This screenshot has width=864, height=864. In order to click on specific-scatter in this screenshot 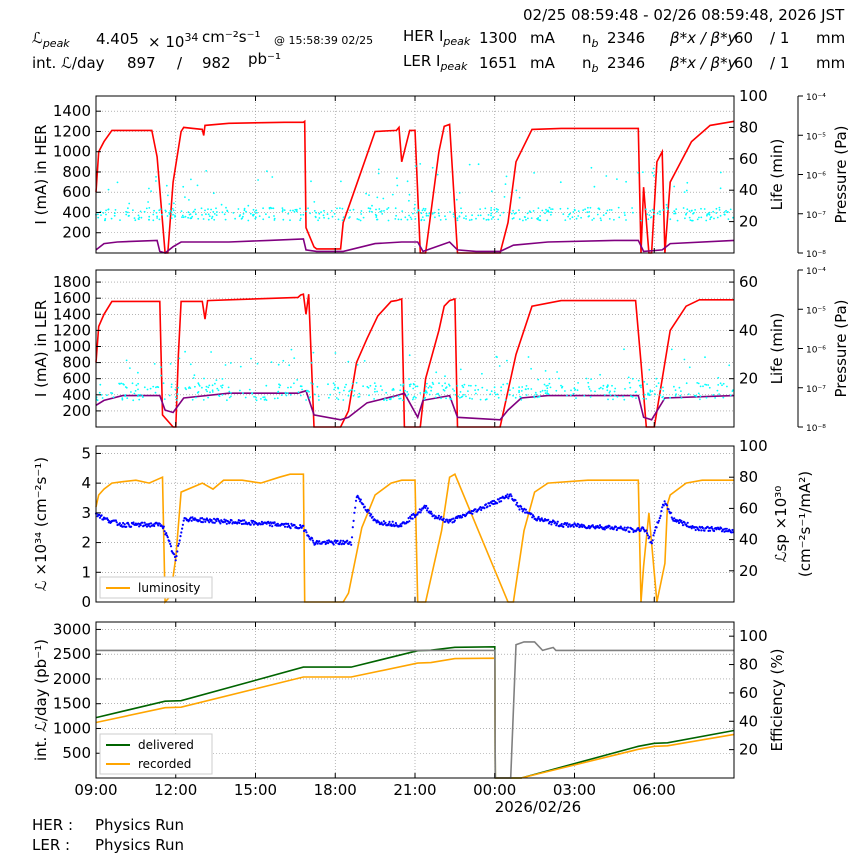, I will do `click(414, 527)`.